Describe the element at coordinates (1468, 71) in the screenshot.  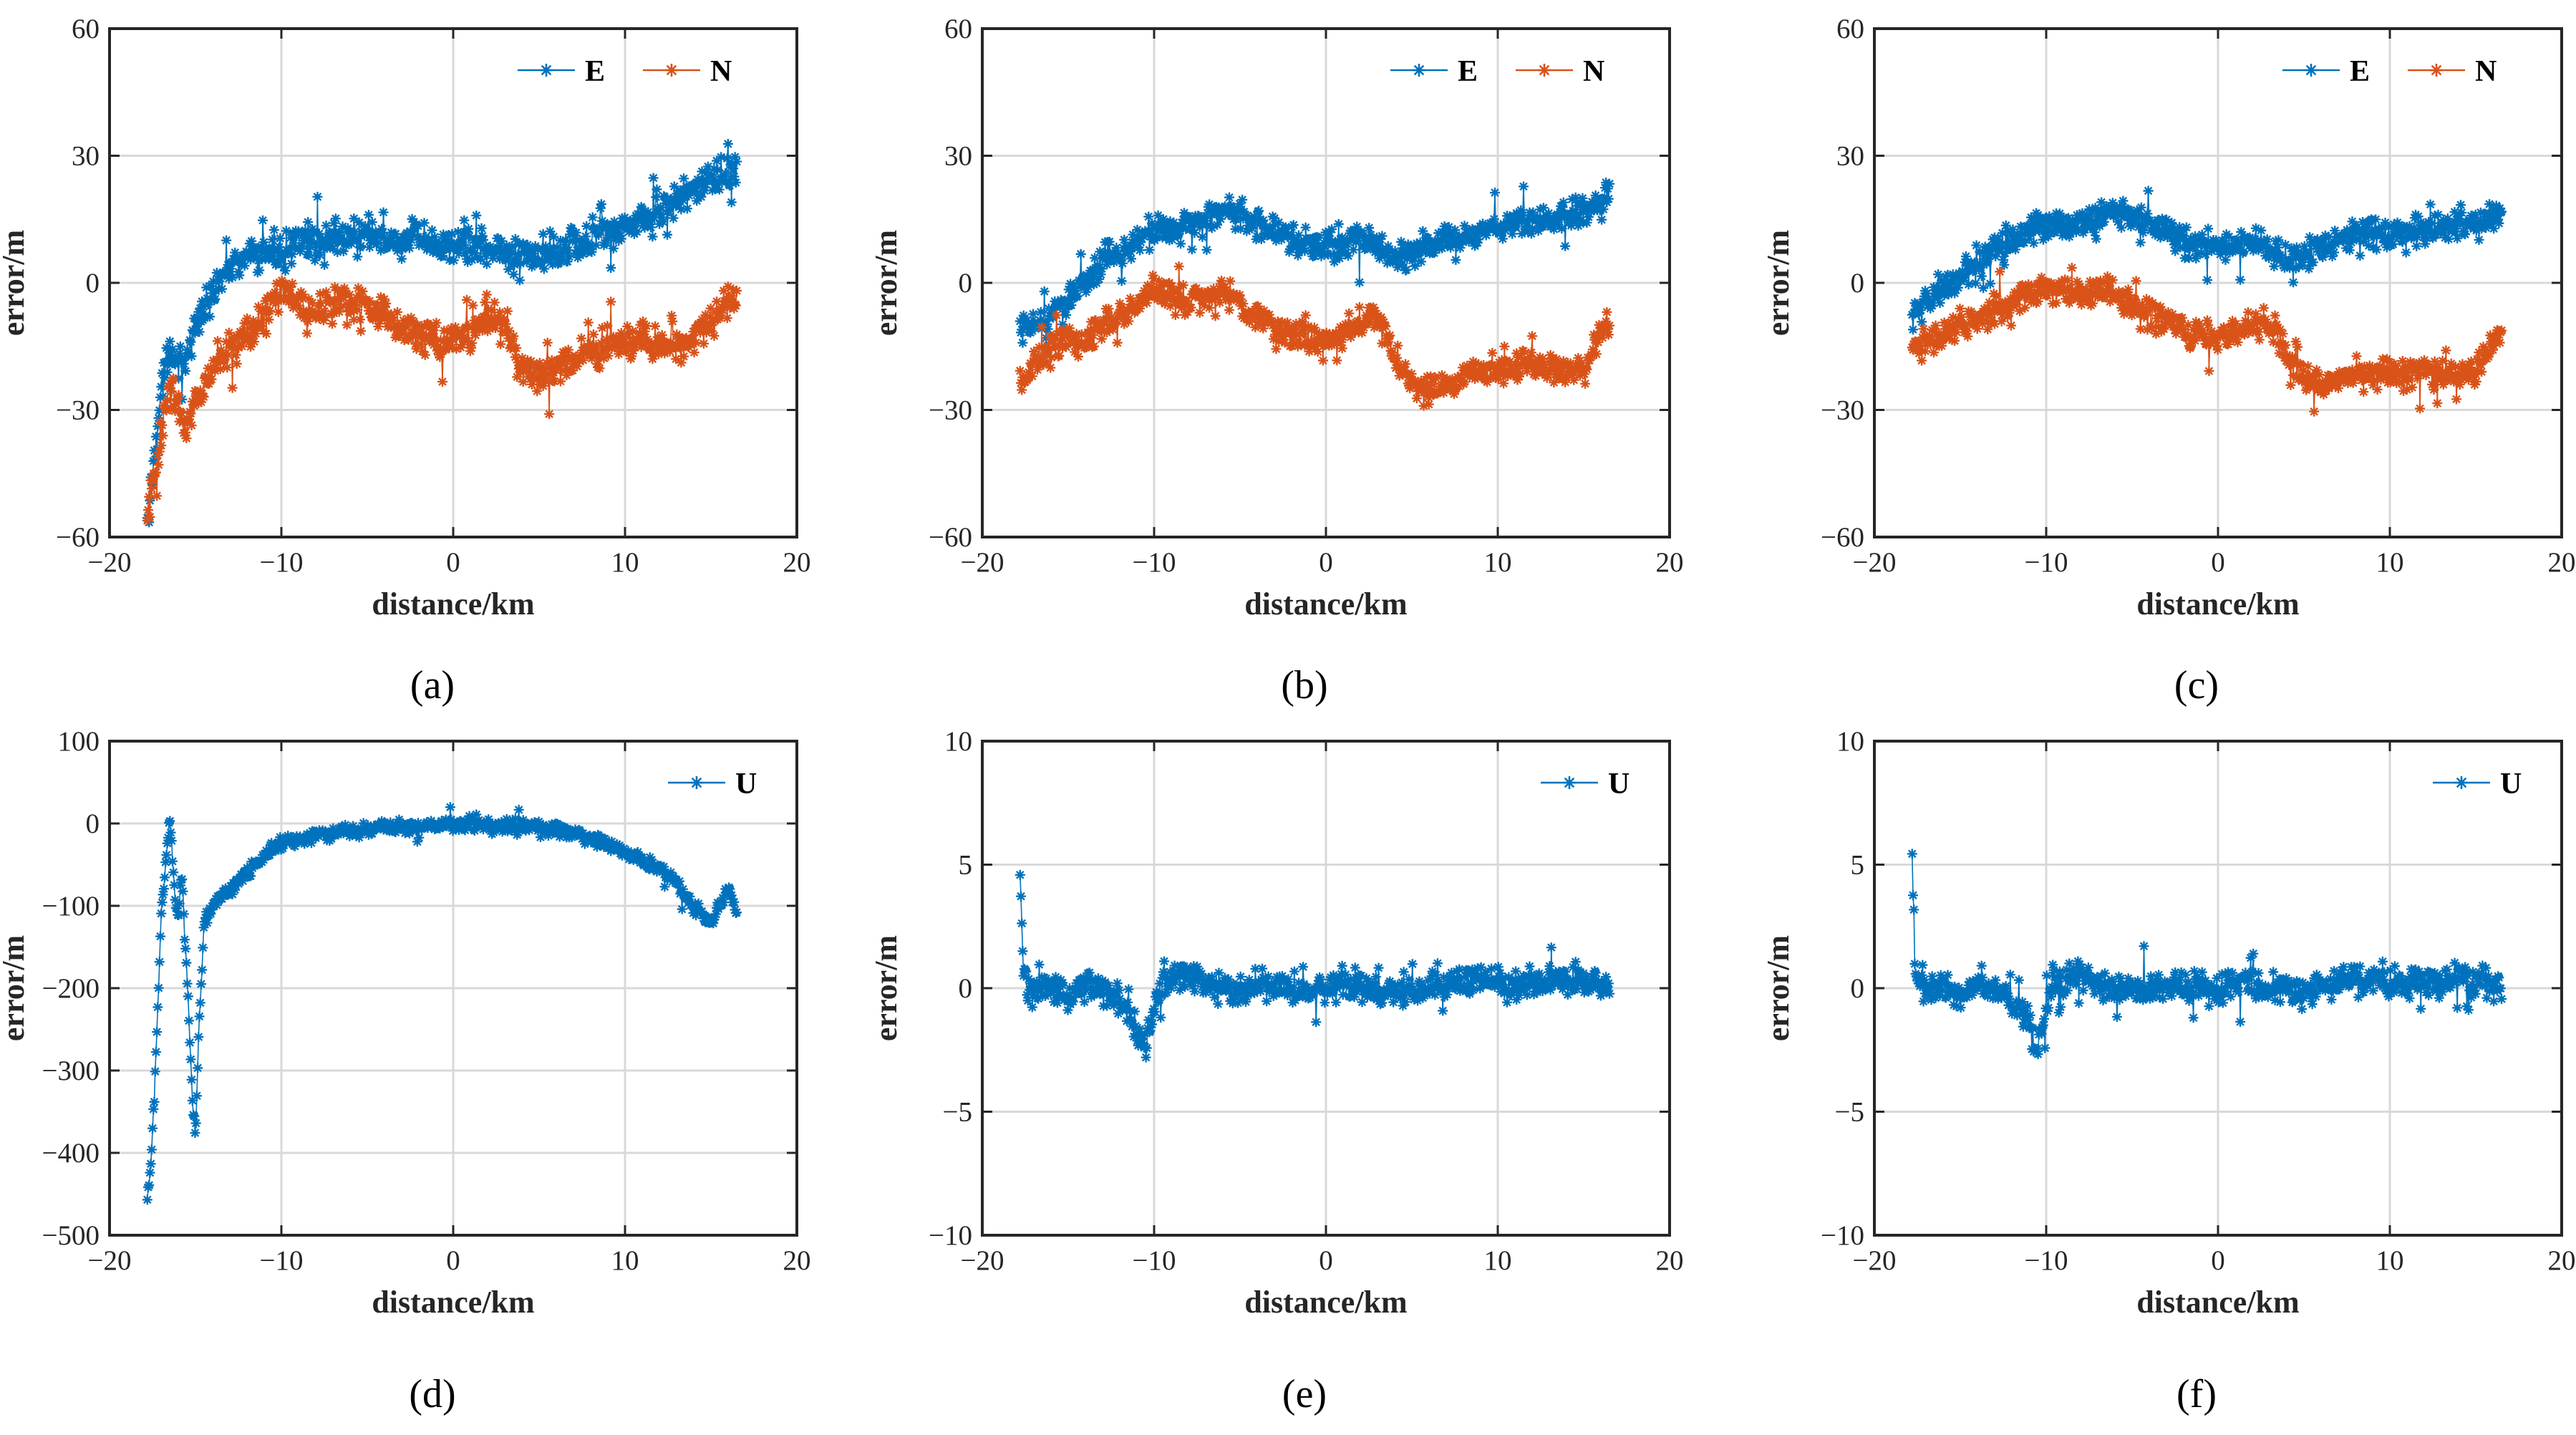
I see `legend-label-E: E` at that location.